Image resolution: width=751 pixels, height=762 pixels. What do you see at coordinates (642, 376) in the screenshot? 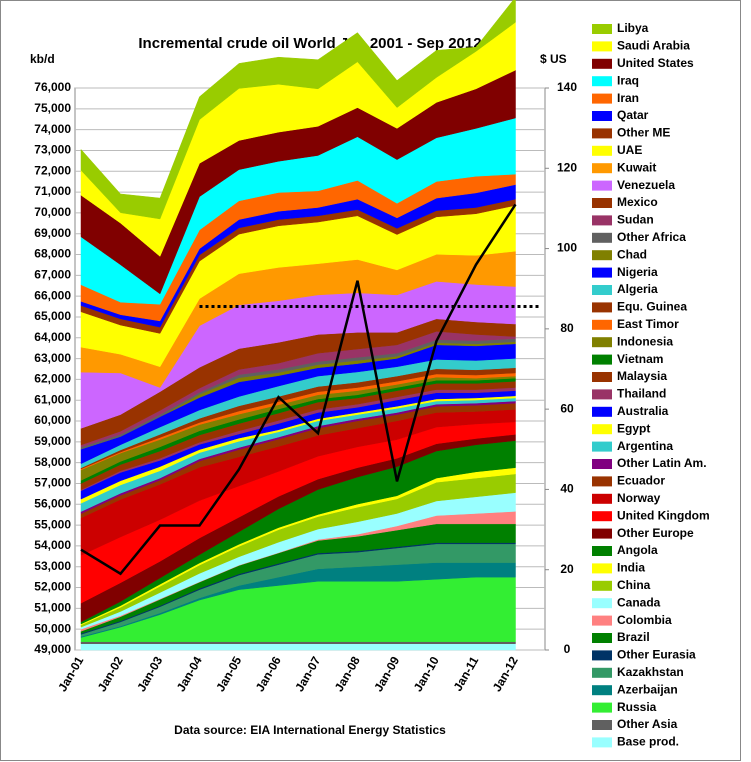
I see `legend-label: Malaysia` at bounding box center [642, 376].